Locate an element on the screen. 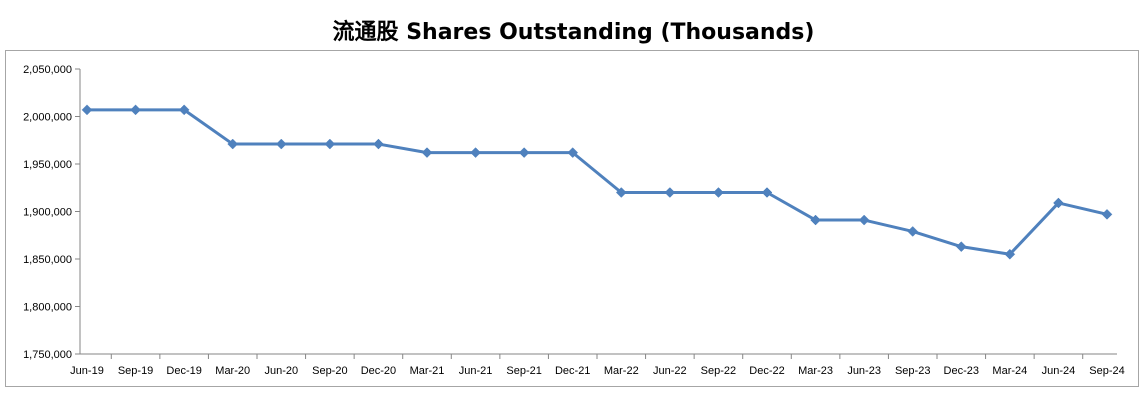 The height and width of the screenshot is (401, 1147). x-tick-label: Sep-21 is located at coordinates (523, 371).